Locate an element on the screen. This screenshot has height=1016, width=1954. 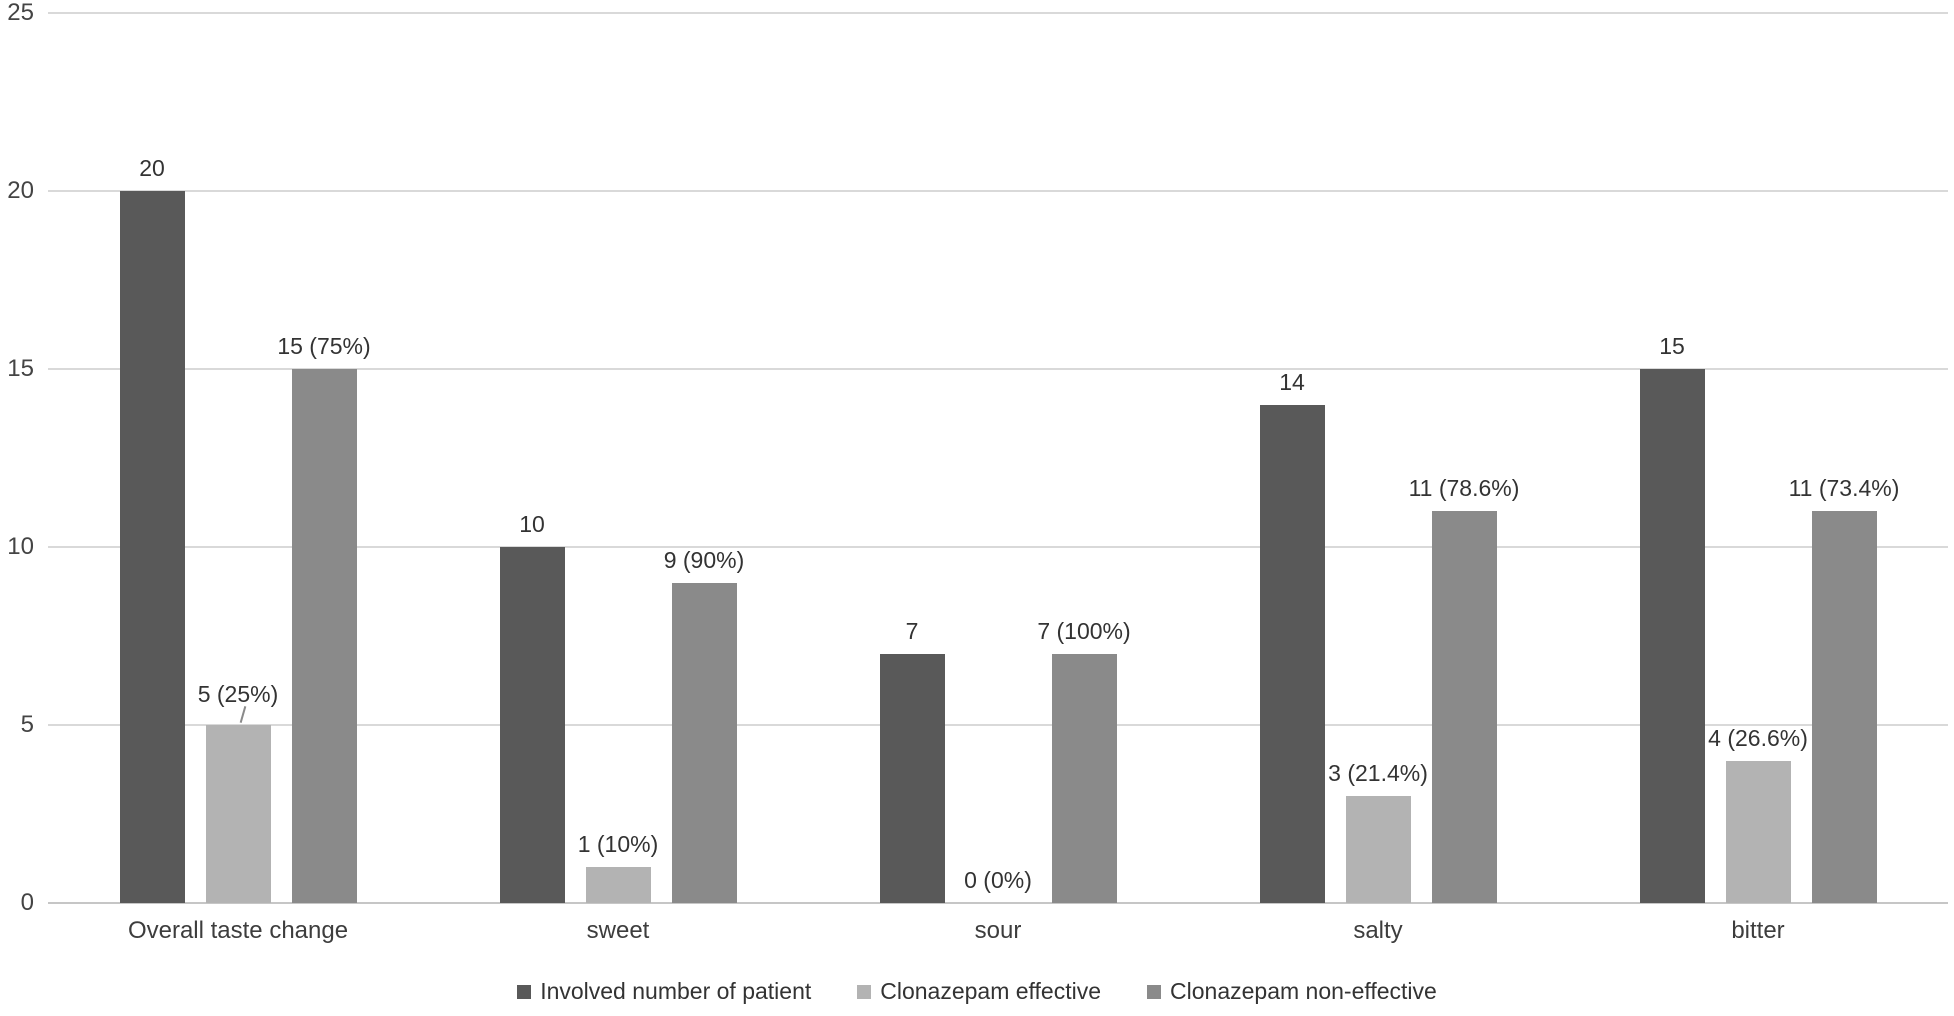
y-axis-tick-label: 0 is located at coordinates (27, 902).